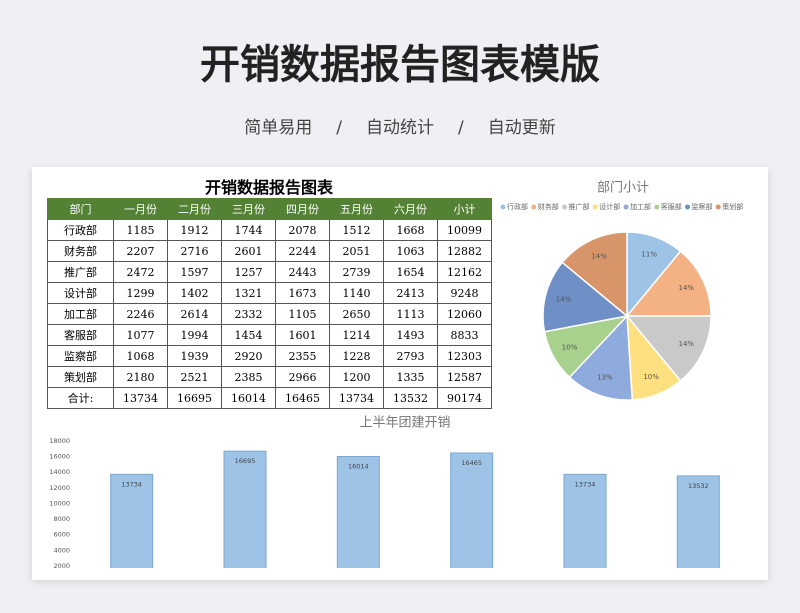  Describe the element at coordinates (464, 335) in the screenshot. I see `cell: 8833` at that location.